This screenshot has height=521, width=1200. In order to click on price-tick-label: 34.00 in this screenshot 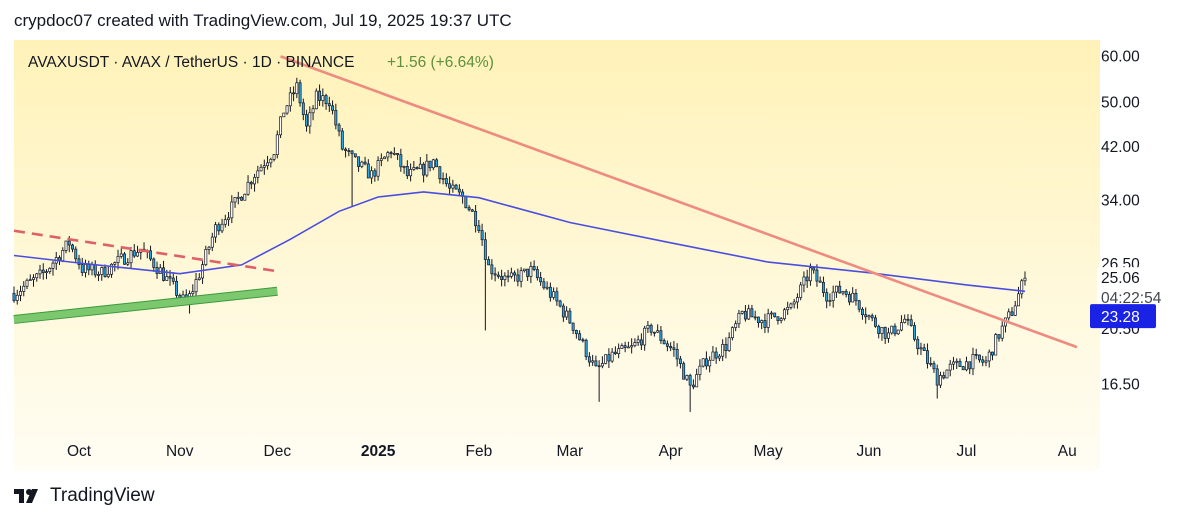, I will do `click(1120, 201)`.